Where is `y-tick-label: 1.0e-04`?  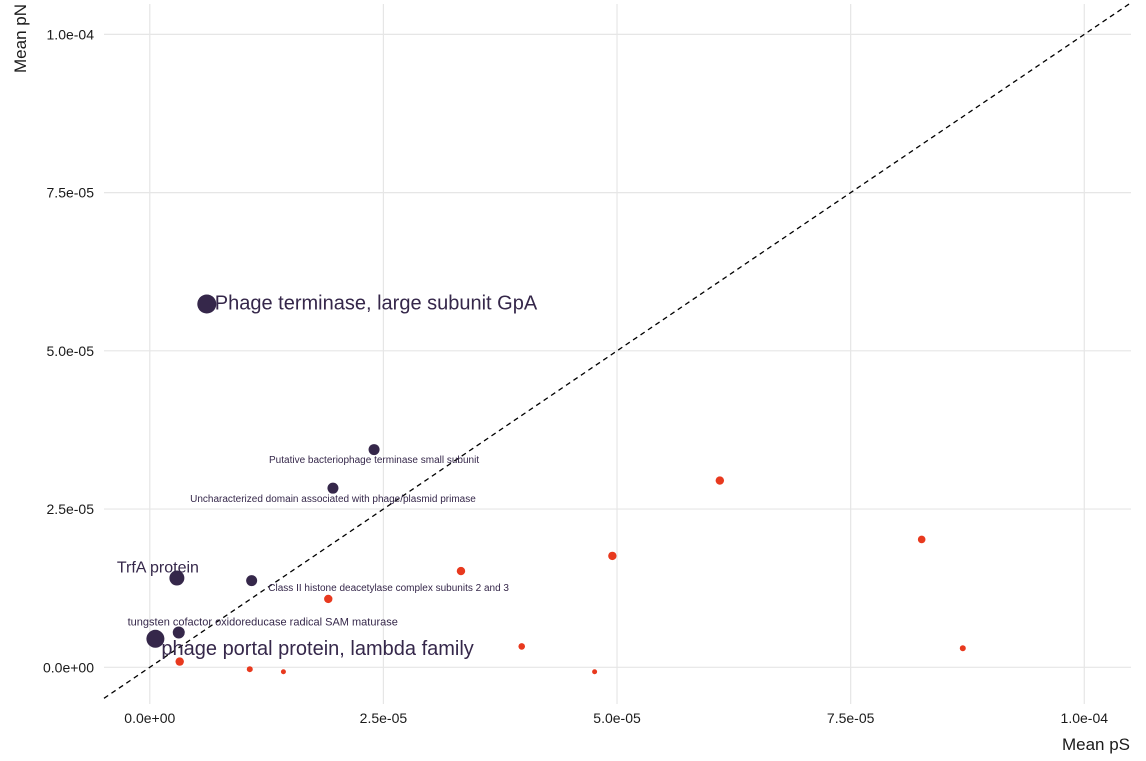
y-tick-label: 1.0e-04 is located at coordinates (71, 34).